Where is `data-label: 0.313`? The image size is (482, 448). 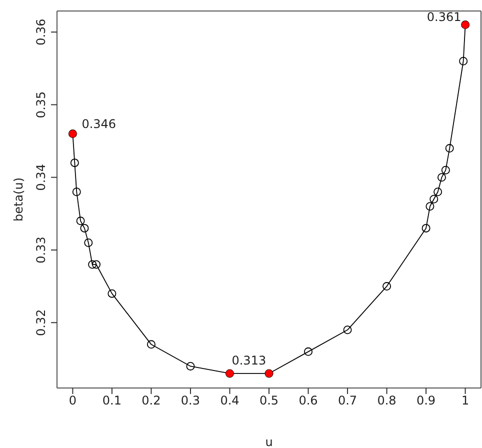
data-label: 0.313 is located at coordinates (249, 360).